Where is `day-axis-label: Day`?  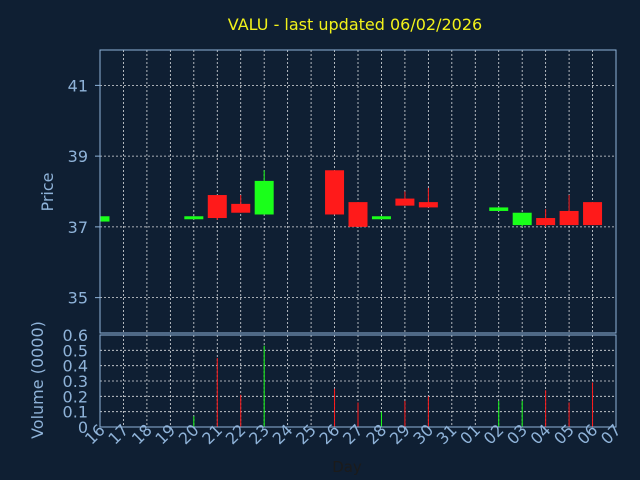 day-axis-label: Day is located at coordinates (347, 467).